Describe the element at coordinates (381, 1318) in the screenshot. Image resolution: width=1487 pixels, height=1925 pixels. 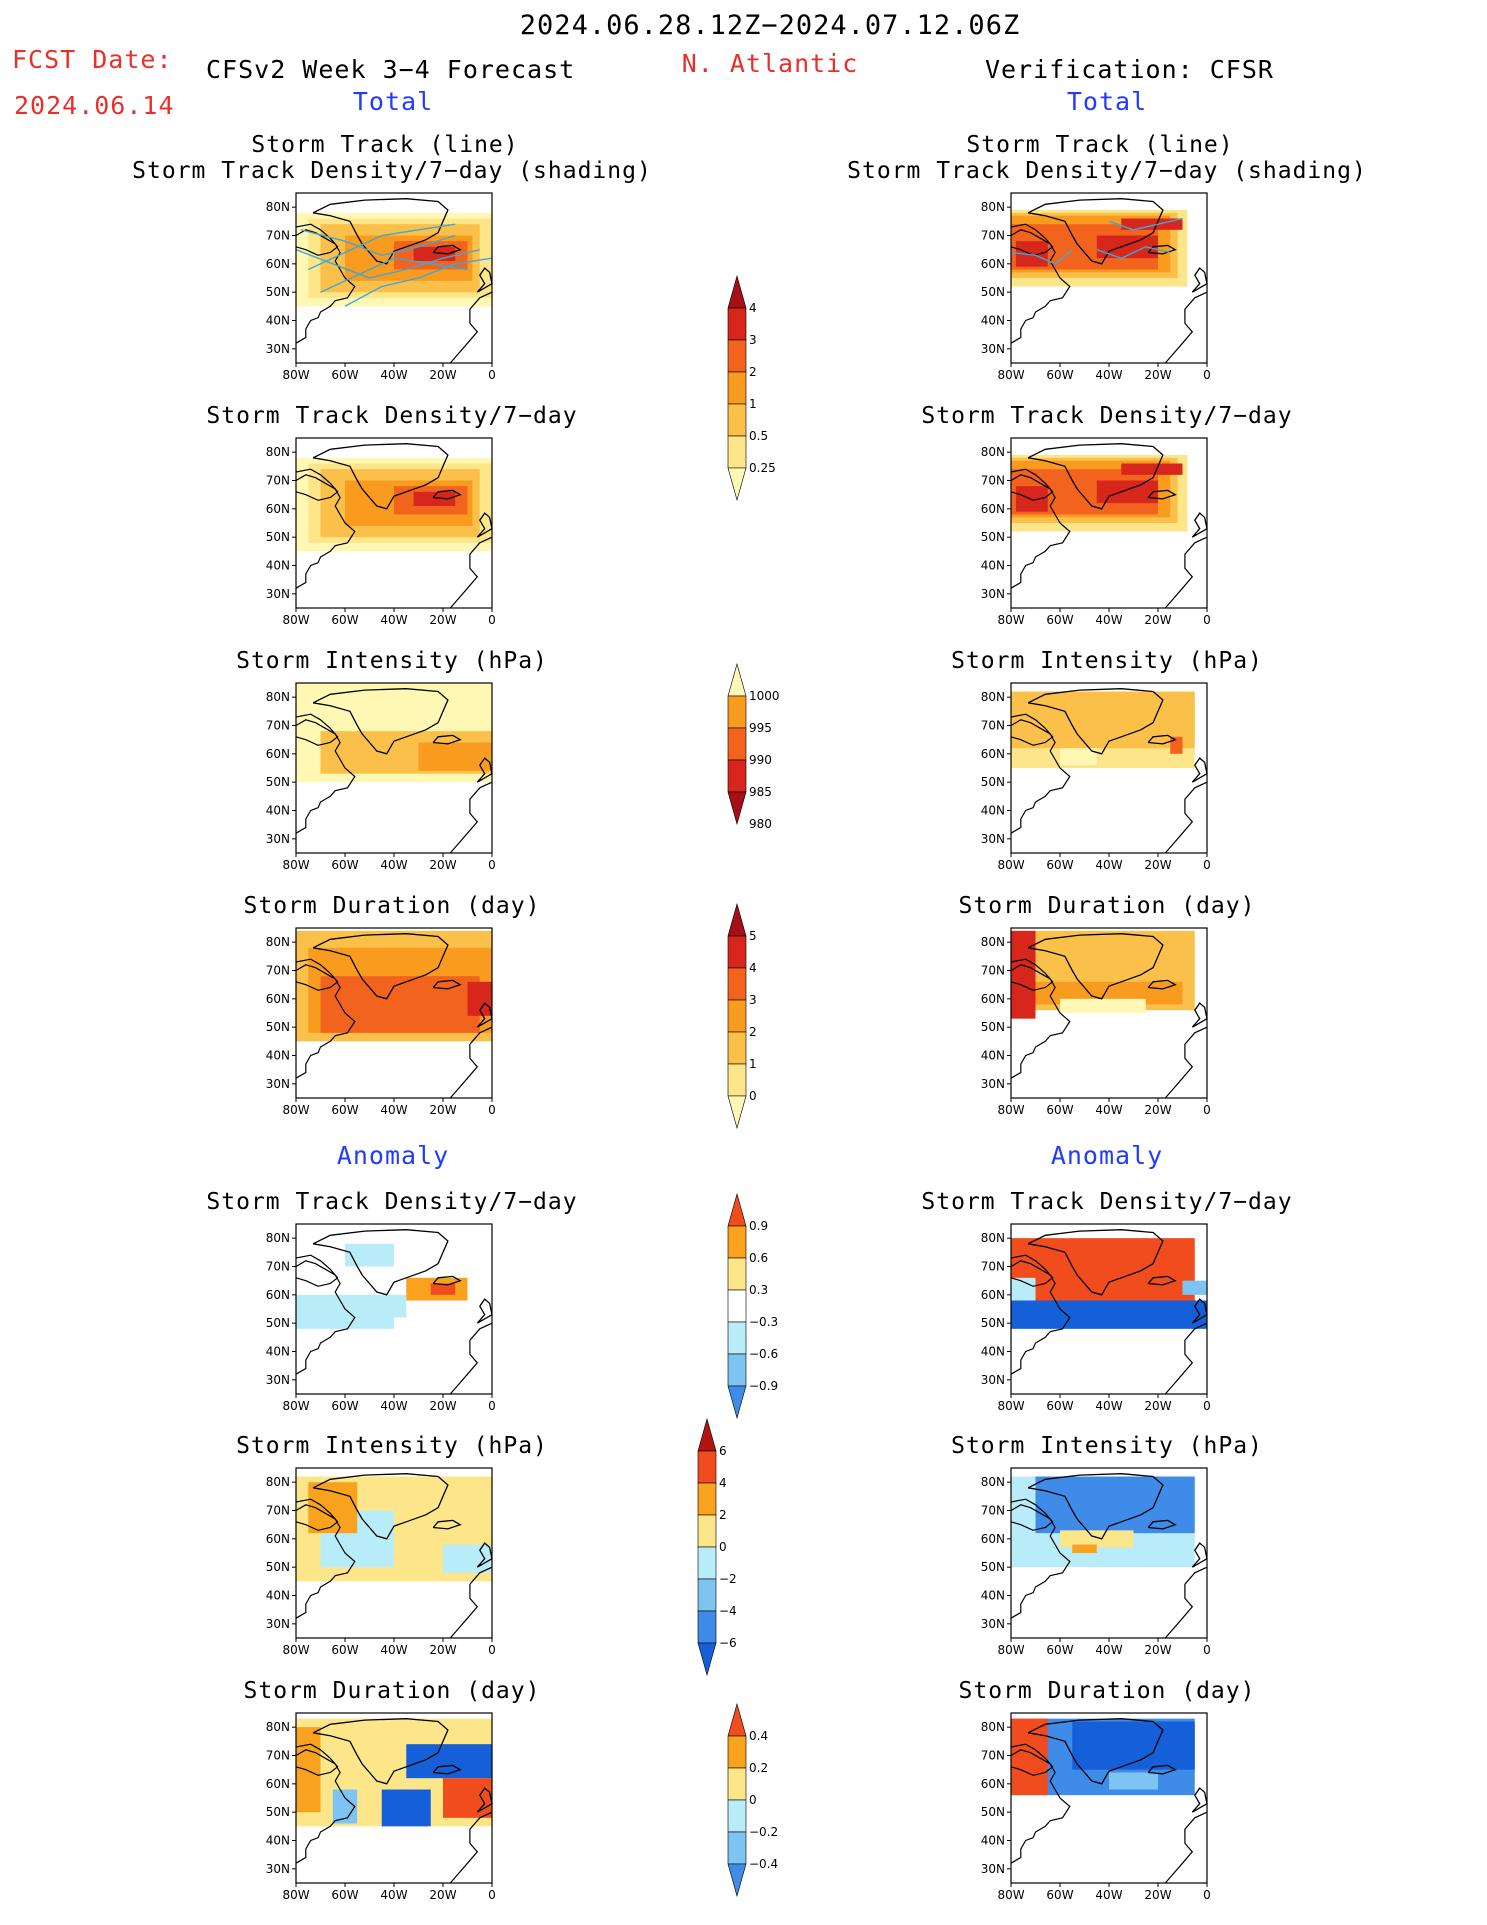
I see `map-density-anom-left: 80N 70N 60N 50N 40N 30N 80W 60W 40W 20W 0` at that location.